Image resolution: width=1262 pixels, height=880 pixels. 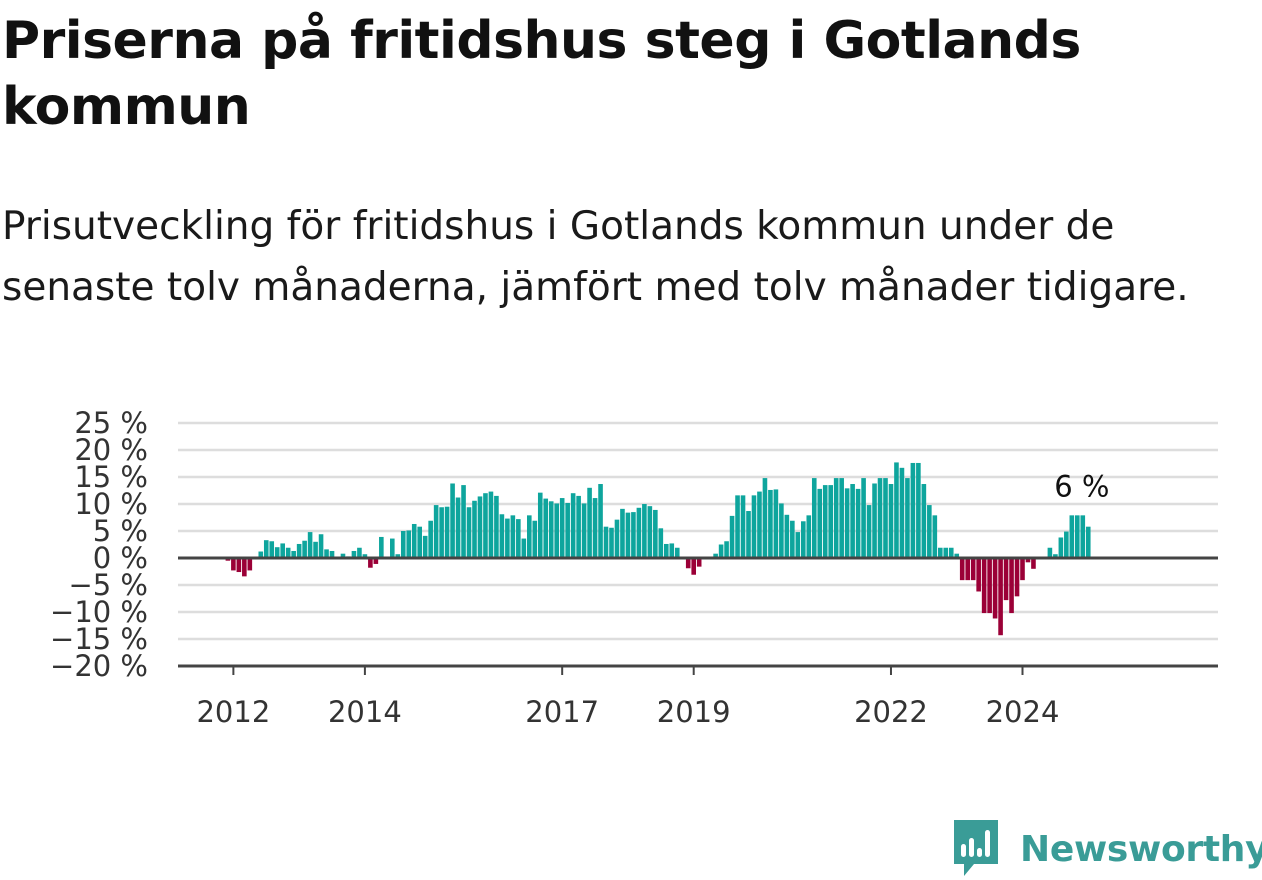 What do you see at coordinates (365, 712) in the screenshot?
I see `x-tick-label: 2014` at bounding box center [365, 712].